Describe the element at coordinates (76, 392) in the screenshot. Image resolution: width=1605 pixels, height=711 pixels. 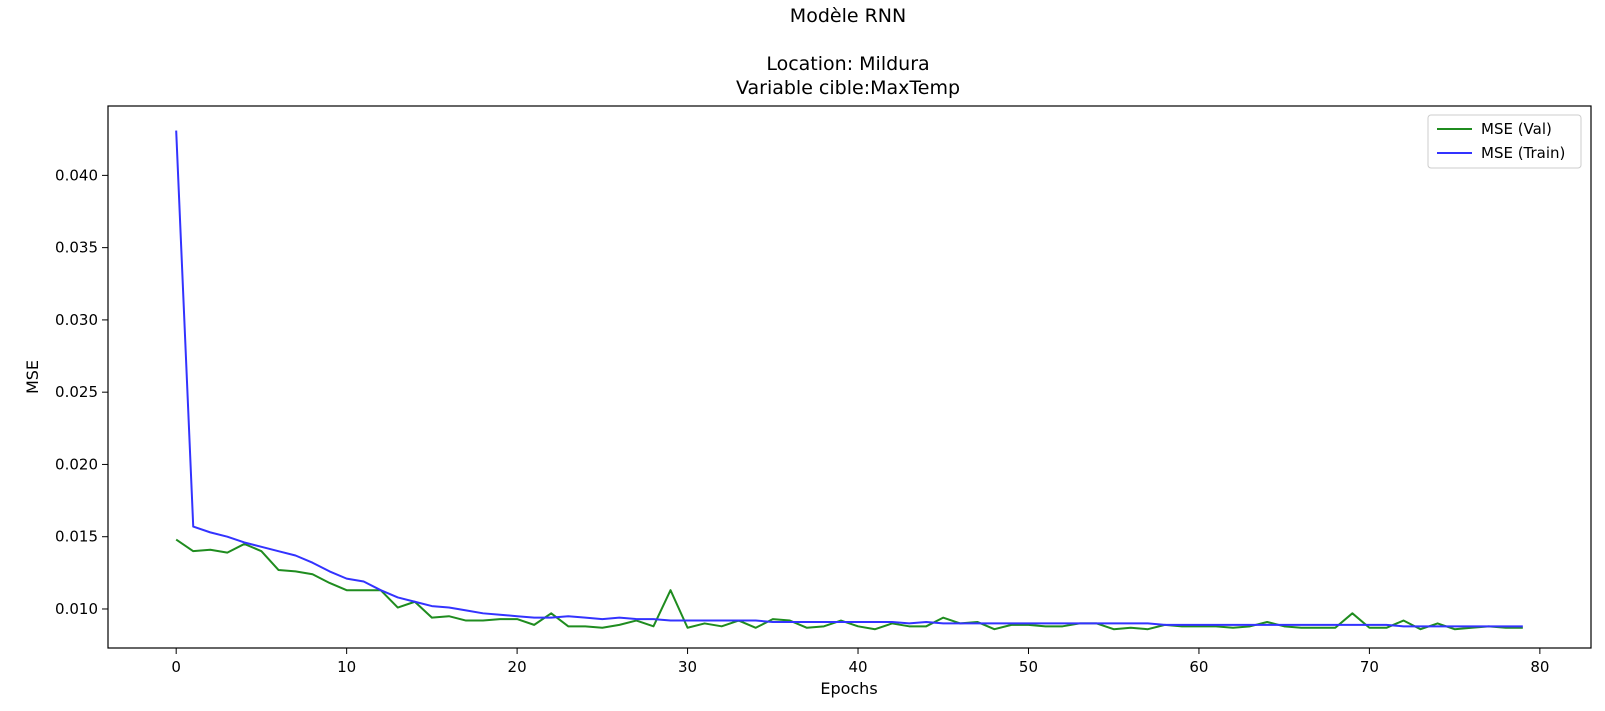
I see `y-tick-label: 0.025` at that location.